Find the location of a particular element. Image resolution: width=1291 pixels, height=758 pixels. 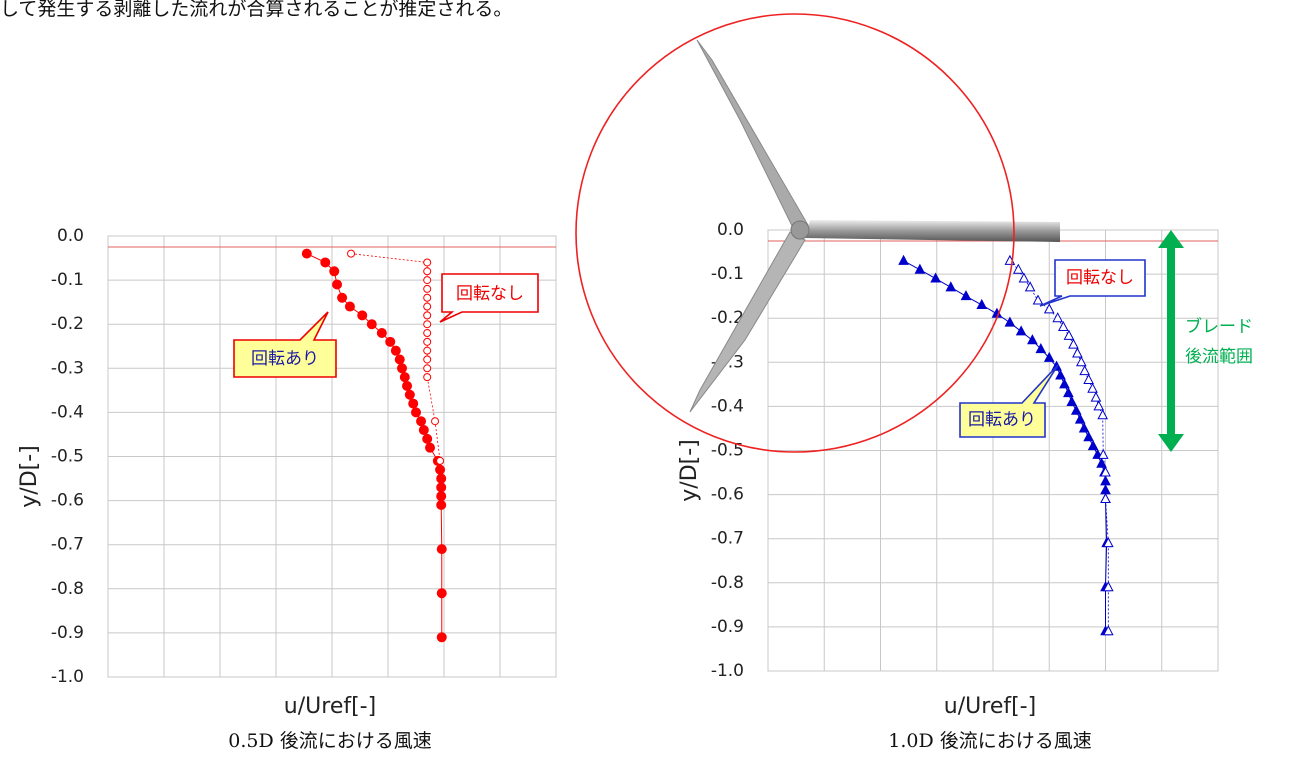

range-arrow is located at coordinates (1171, 341).